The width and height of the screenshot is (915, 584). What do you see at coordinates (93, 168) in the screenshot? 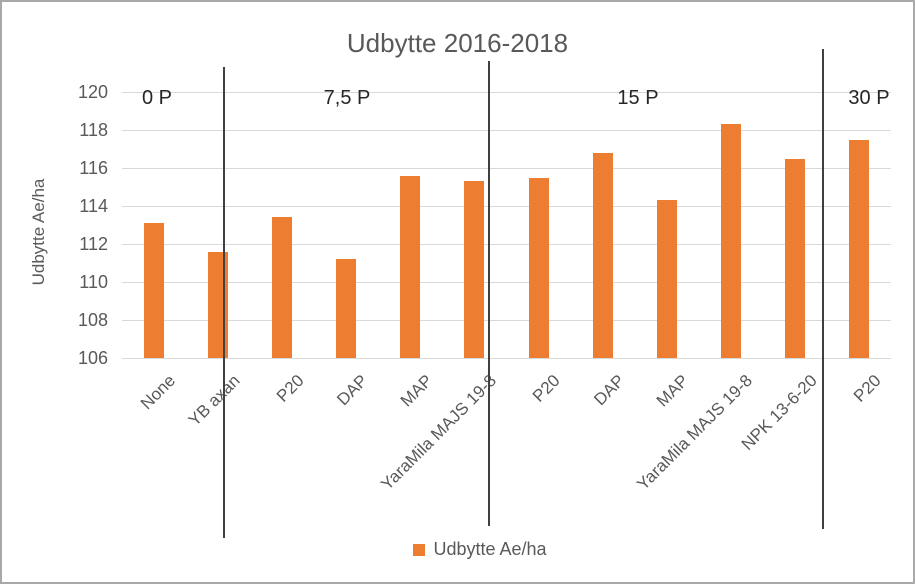
I see `y-tick-label: 116` at bounding box center [93, 168].